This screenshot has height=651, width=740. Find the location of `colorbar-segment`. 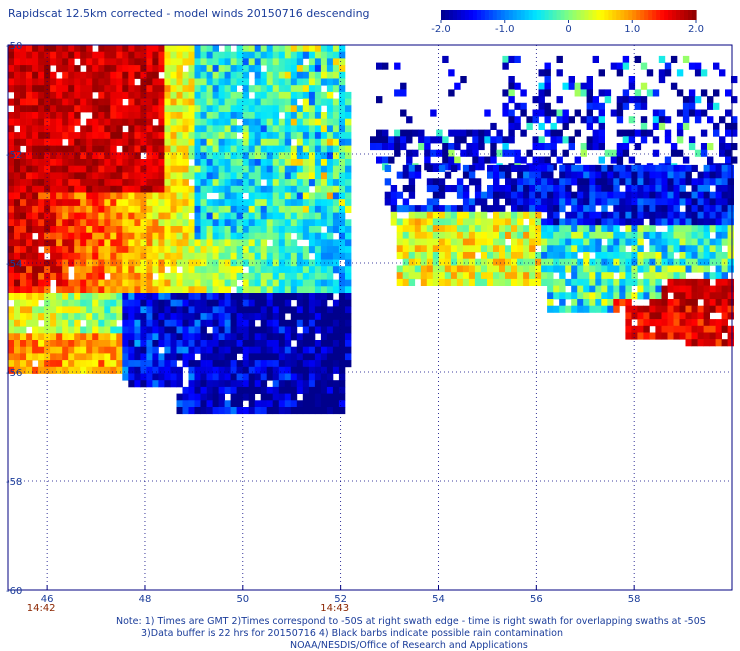

colorbar-segment is located at coordinates (467, 15).